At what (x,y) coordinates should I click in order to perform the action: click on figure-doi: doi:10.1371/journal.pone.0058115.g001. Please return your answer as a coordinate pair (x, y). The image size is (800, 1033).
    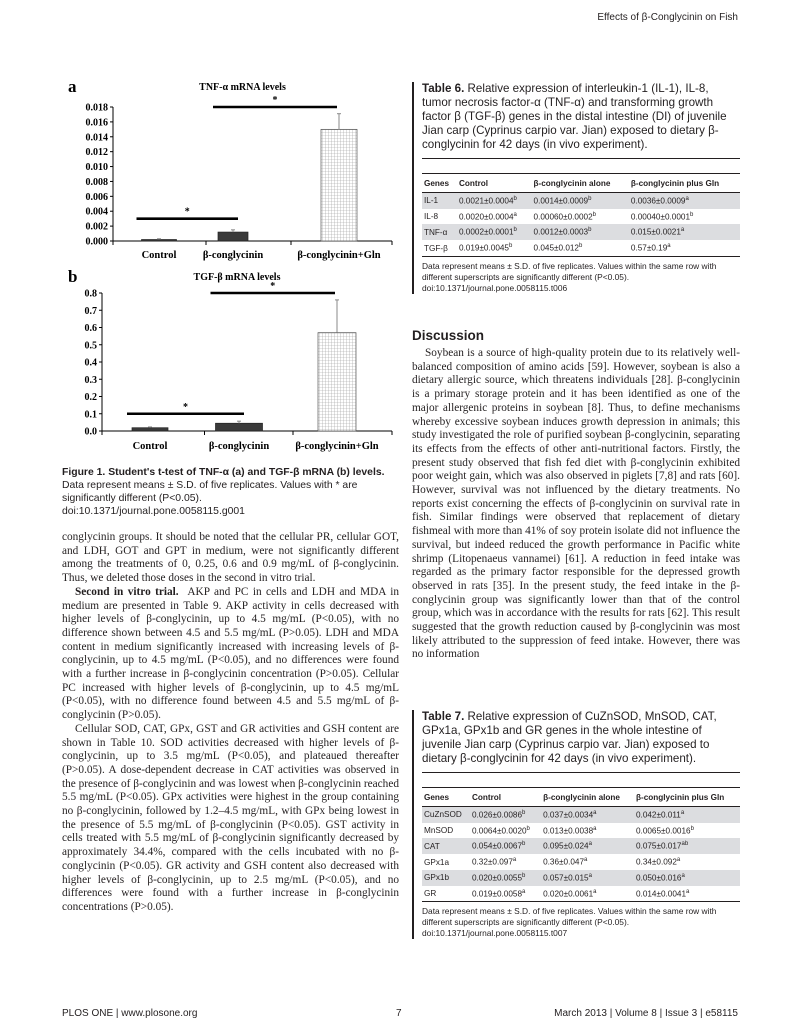
    Looking at the image, I should click on (153, 511).